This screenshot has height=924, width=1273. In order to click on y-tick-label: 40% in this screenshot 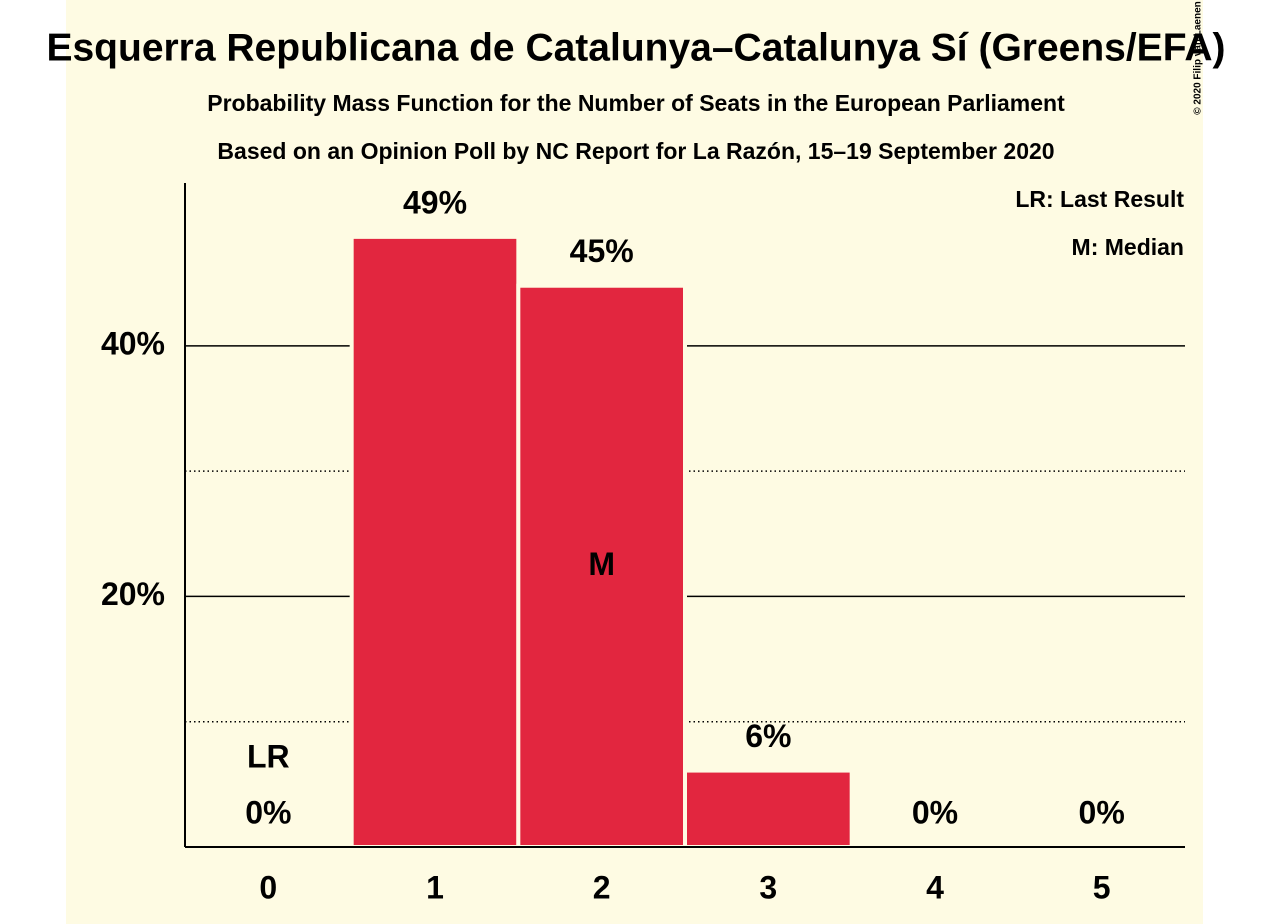, I will do `click(133, 343)`.